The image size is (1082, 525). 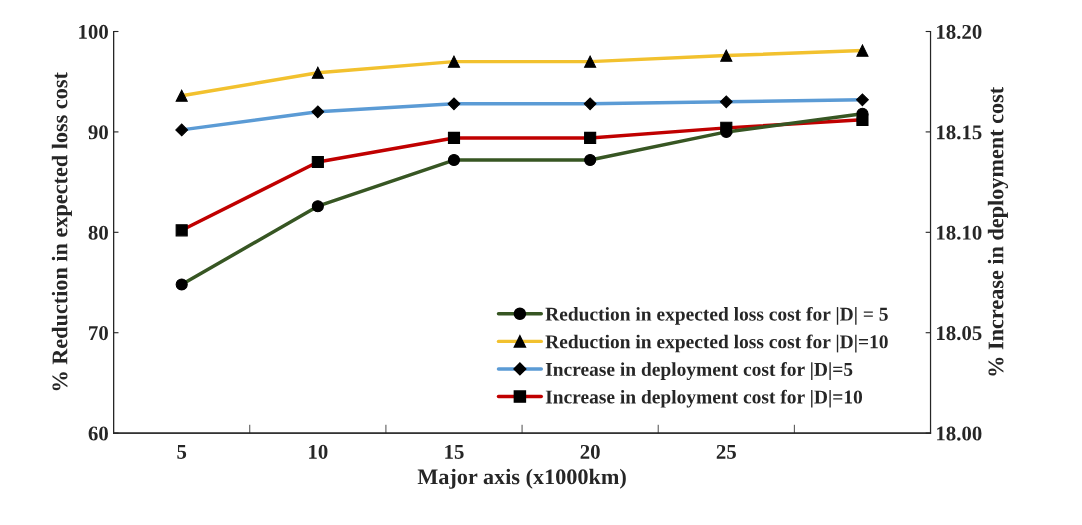 I want to click on y-tick-label: 70, so click(x=98, y=333).